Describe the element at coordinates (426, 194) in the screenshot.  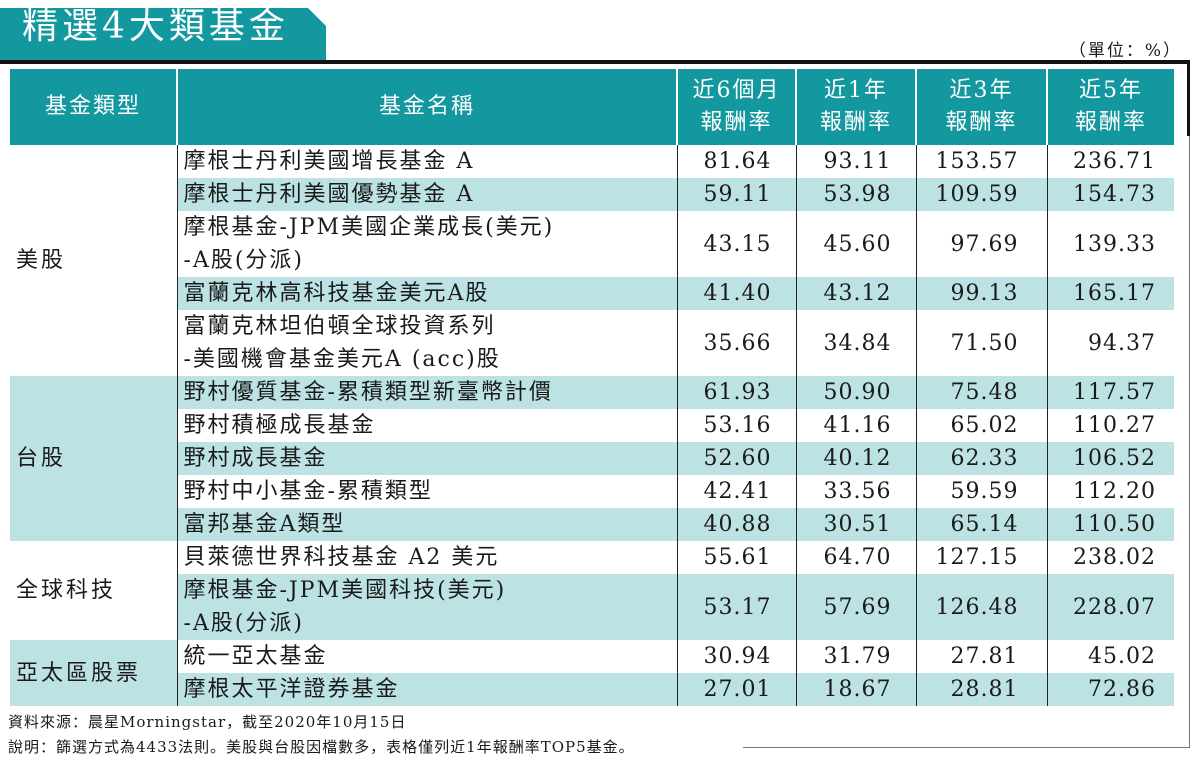
I see `fund-name-cell: 摩根士丹利美國優勢基金 A` at that location.